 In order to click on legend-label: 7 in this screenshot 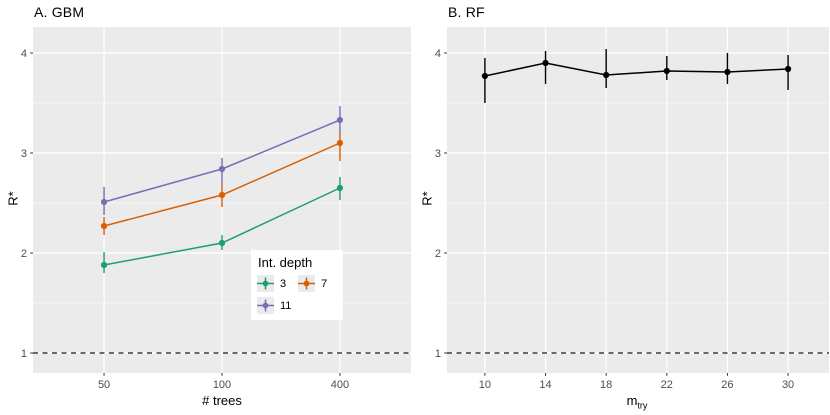, I will do `click(324, 283)`.